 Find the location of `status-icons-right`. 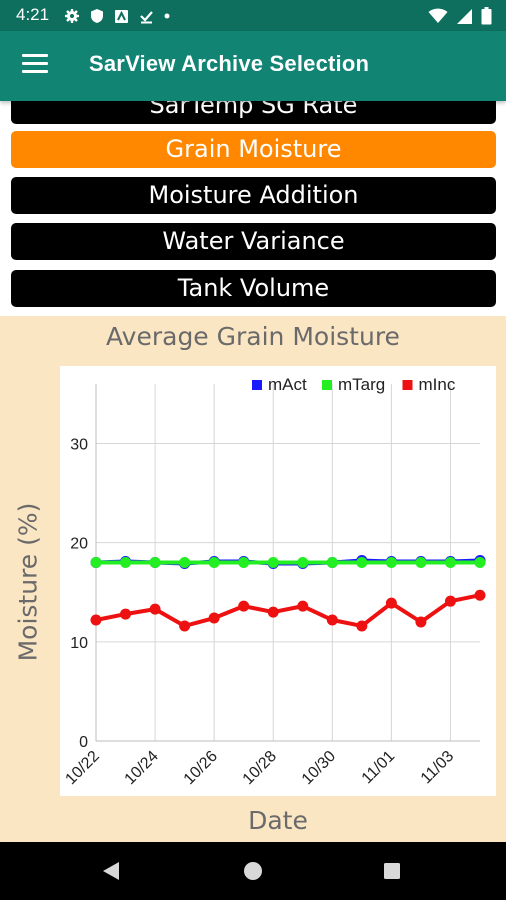

status-icons-right is located at coordinates (460, 16).